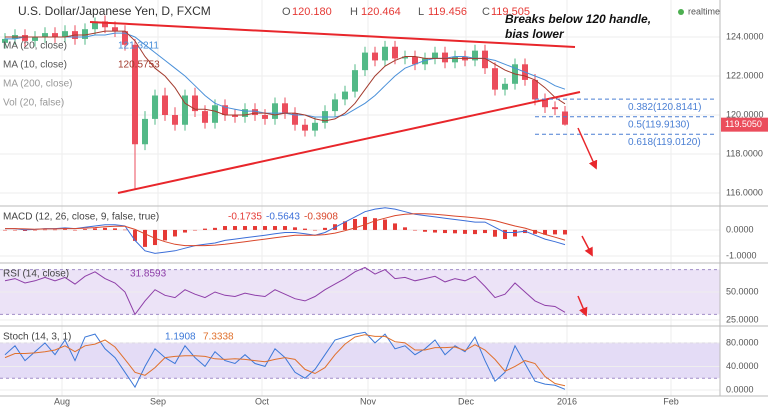 This screenshot has height=409, width=768. I want to click on legend-label: RSI (14, close), so click(36, 274).